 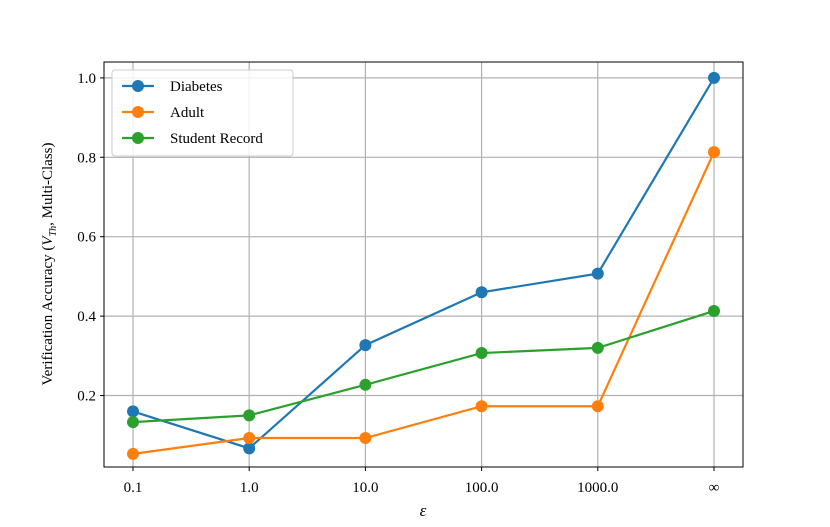 I want to click on x-tick-label: 0.1, so click(x=133, y=488).